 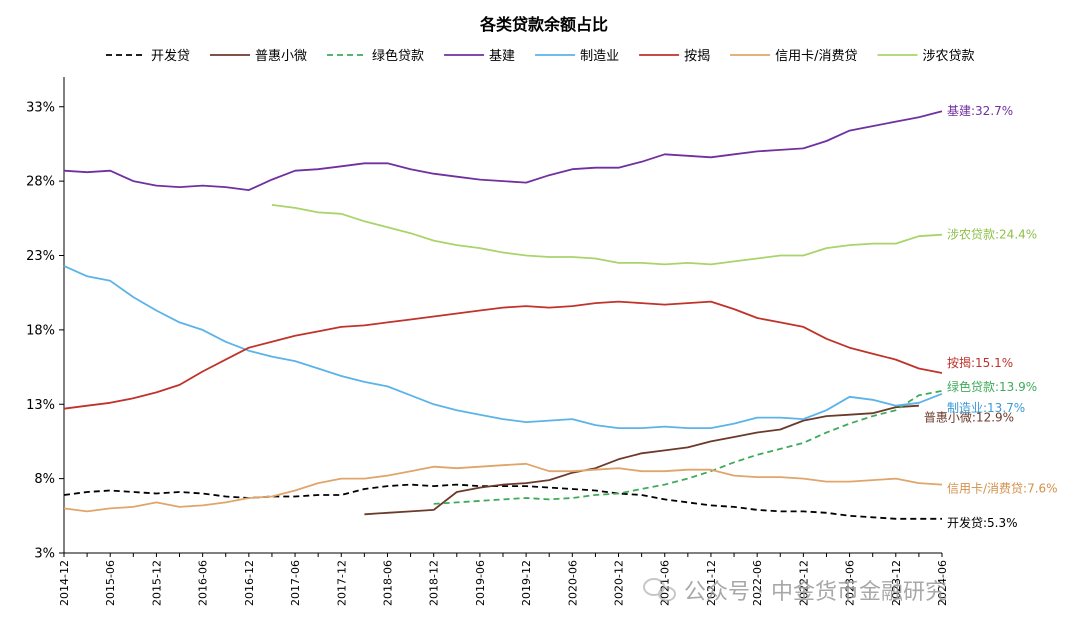 What do you see at coordinates (599, 56) in the screenshot?
I see `legend-label: 制造业` at bounding box center [599, 56].